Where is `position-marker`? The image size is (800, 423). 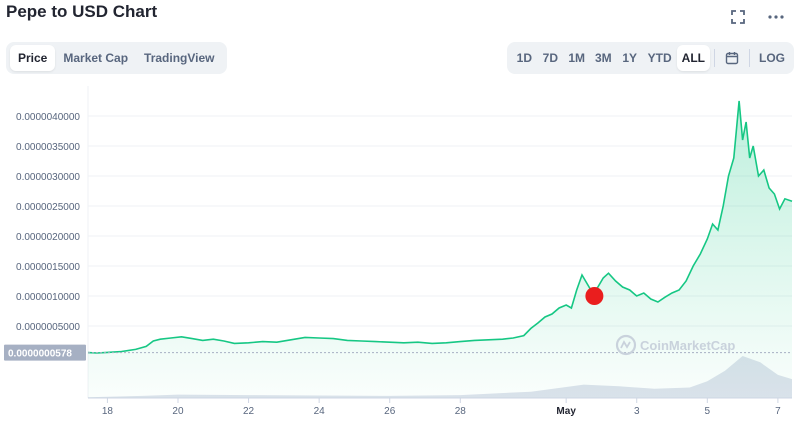 position-marker is located at coordinates (594, 296).